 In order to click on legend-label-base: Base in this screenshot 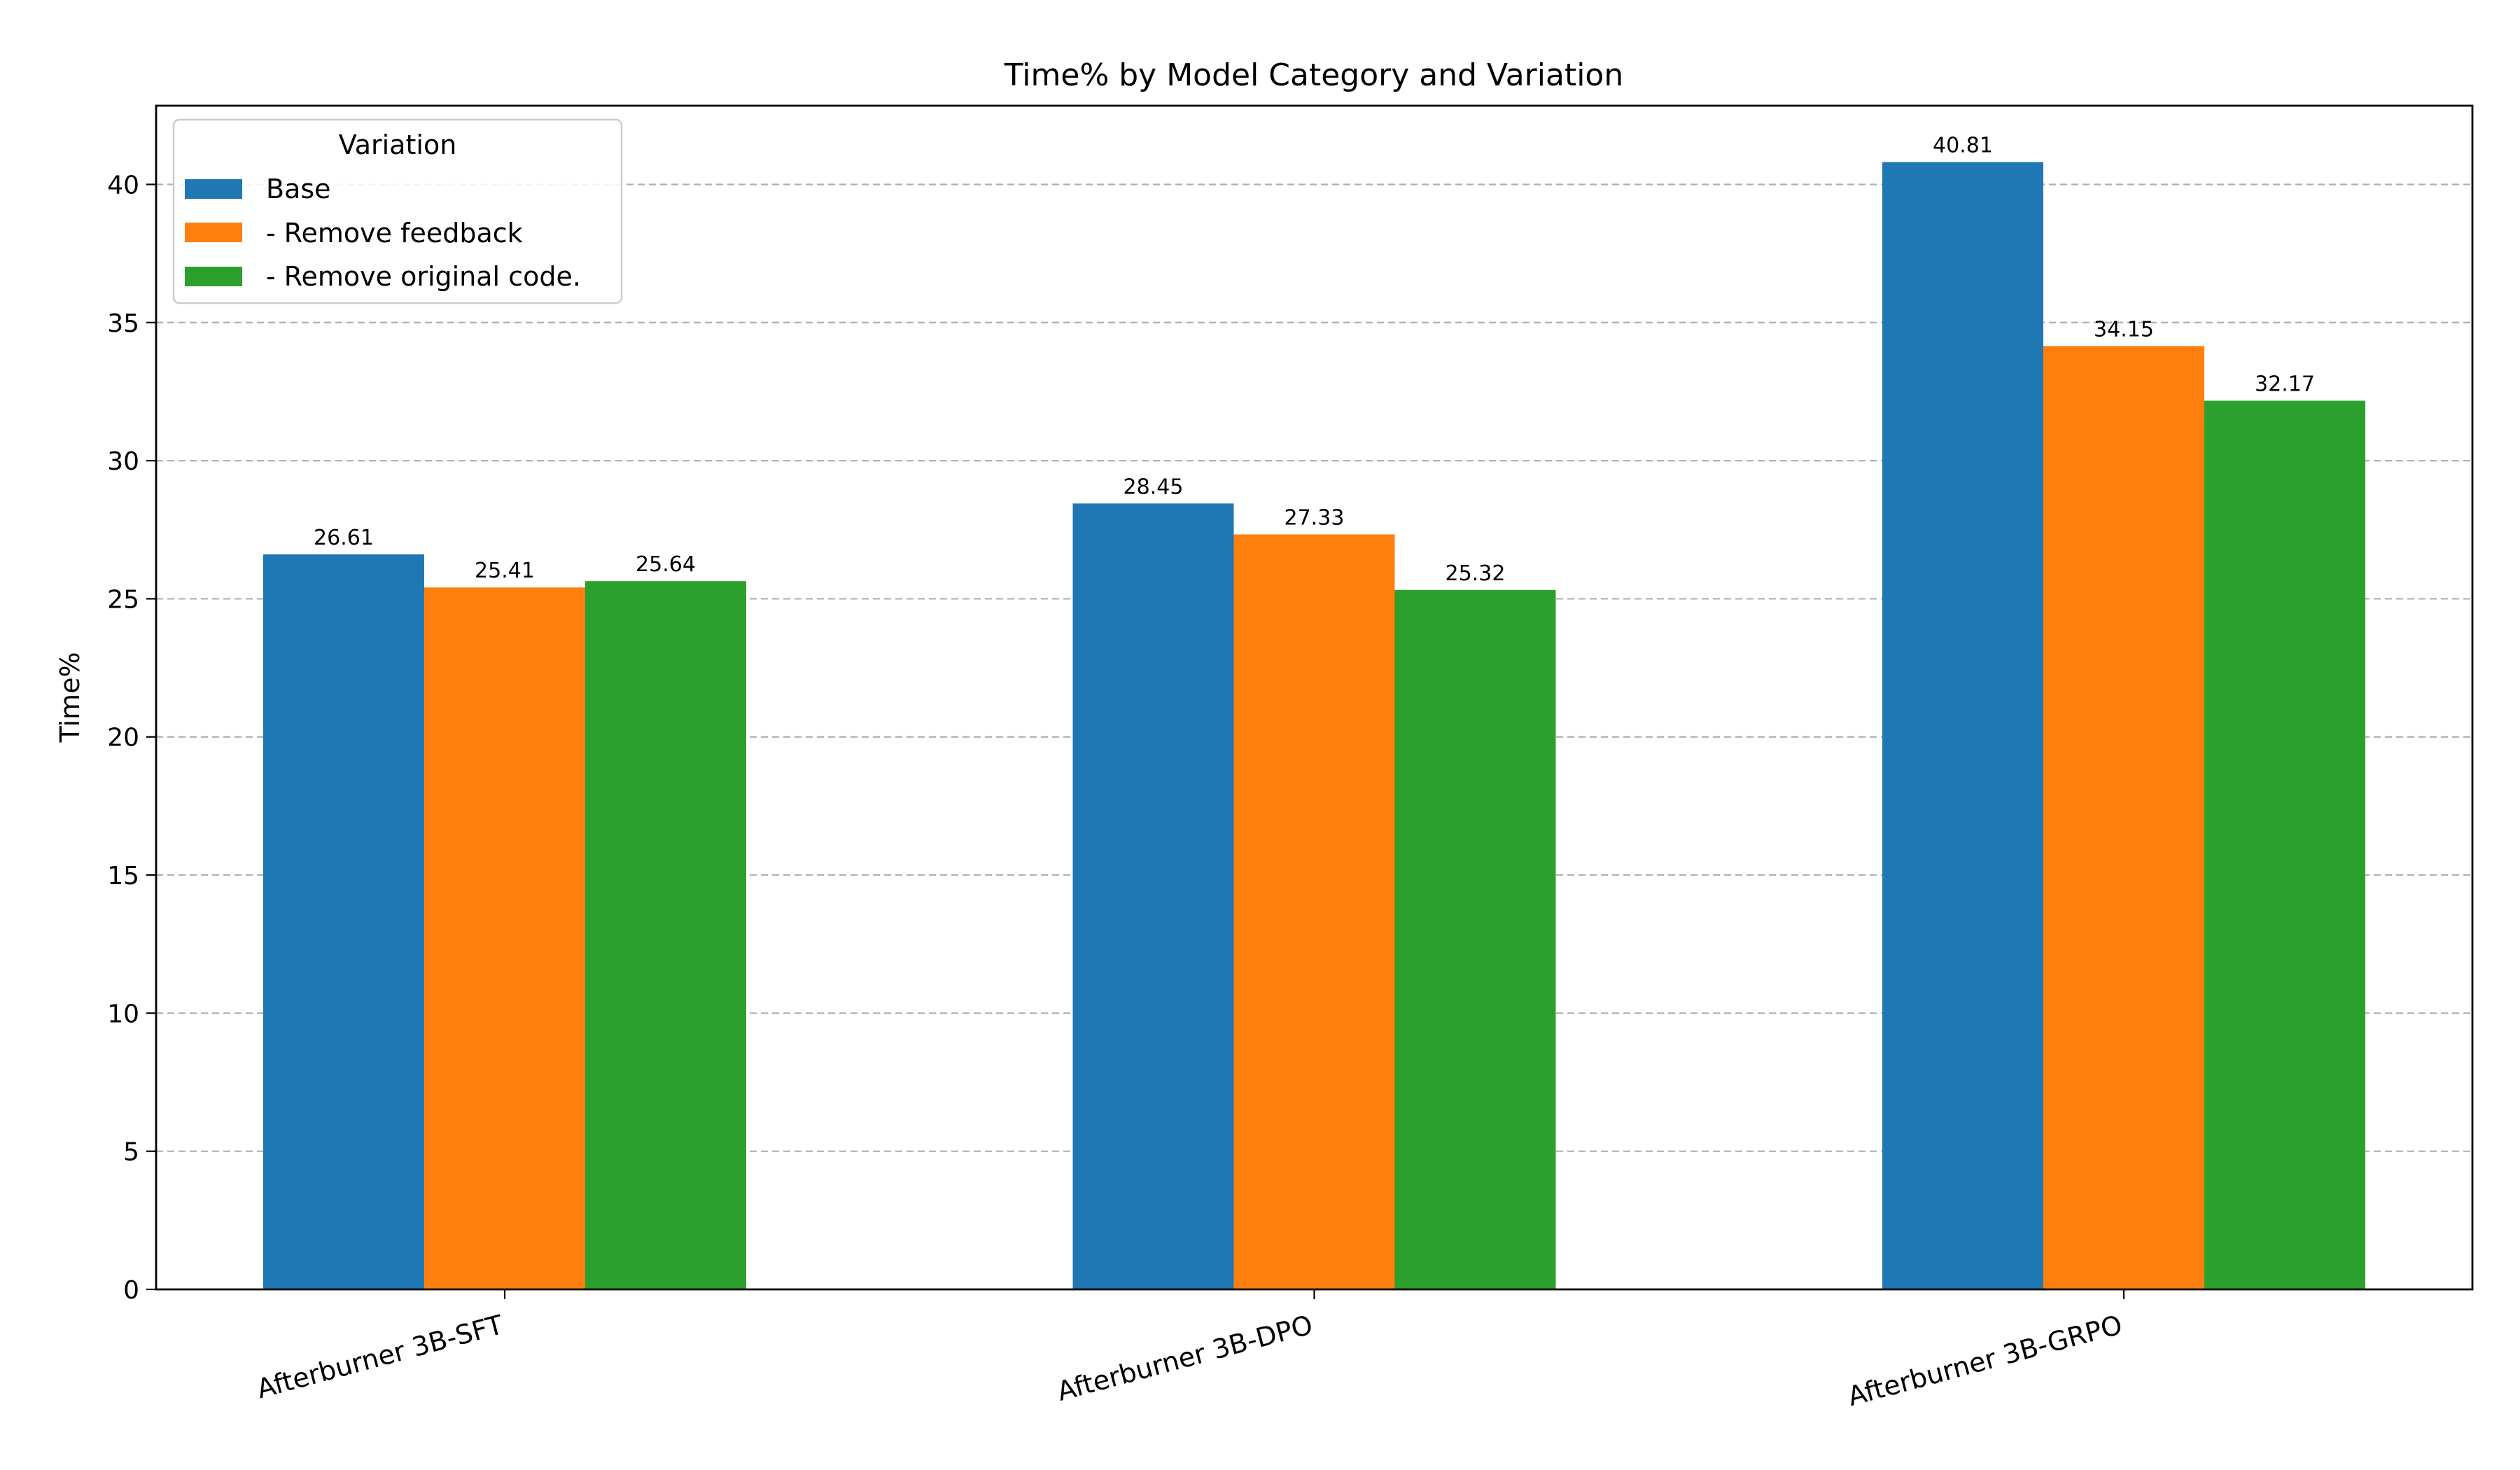, I will do `click(298, 189)`.